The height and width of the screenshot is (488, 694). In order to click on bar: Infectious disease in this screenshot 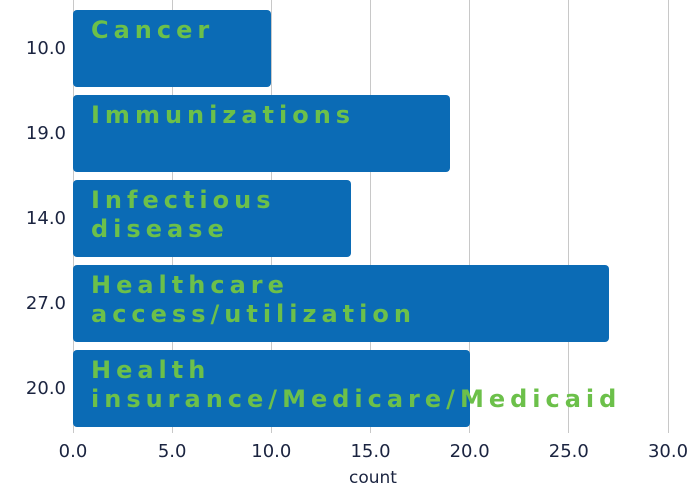, I will do `click(212, 218)`.